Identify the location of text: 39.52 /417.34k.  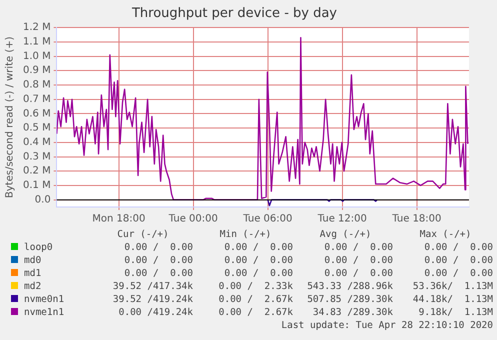
(153, 286).